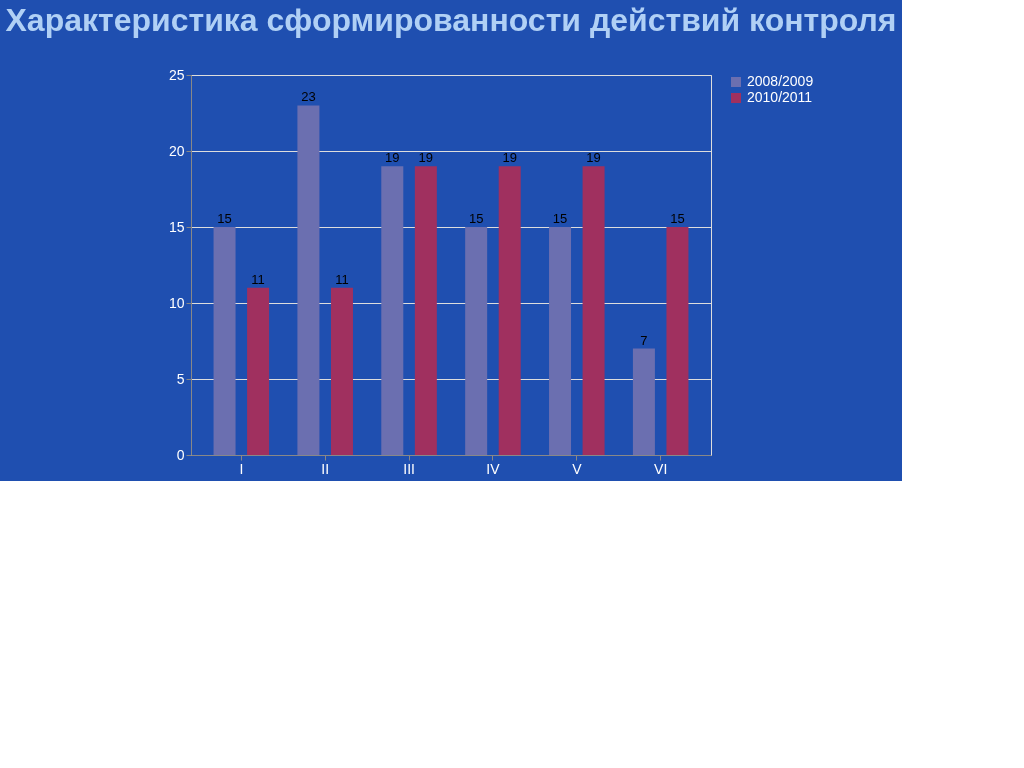 This screenshot has height=768, width=1024. Describe the element at coordinates (409, 468) in the screenshot. I see `x-tick-label: III` at that location.